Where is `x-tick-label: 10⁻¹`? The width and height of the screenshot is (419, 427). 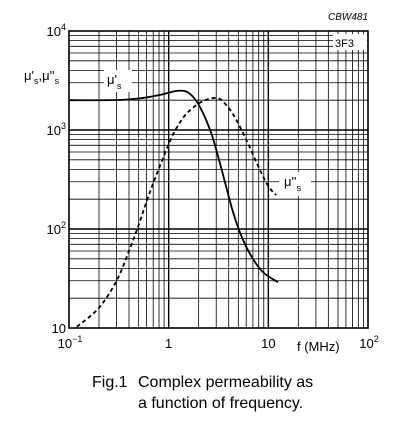
x-tick-label: 10⁻¹ is located at coordinates (70, 342).